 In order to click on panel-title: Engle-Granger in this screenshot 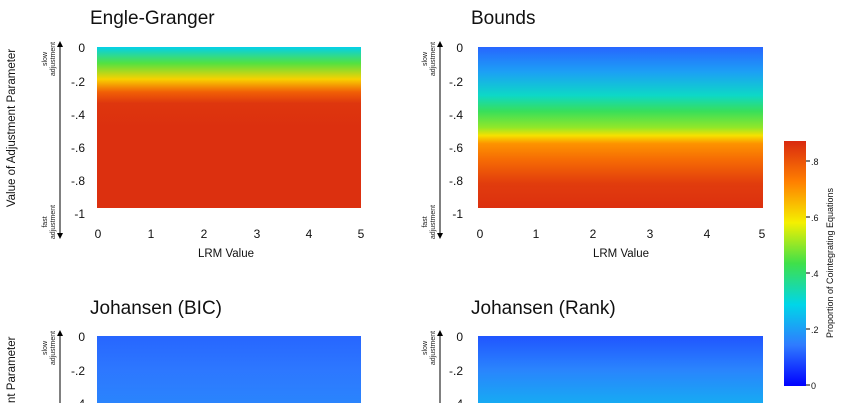, I will do `click(152, 18)`.